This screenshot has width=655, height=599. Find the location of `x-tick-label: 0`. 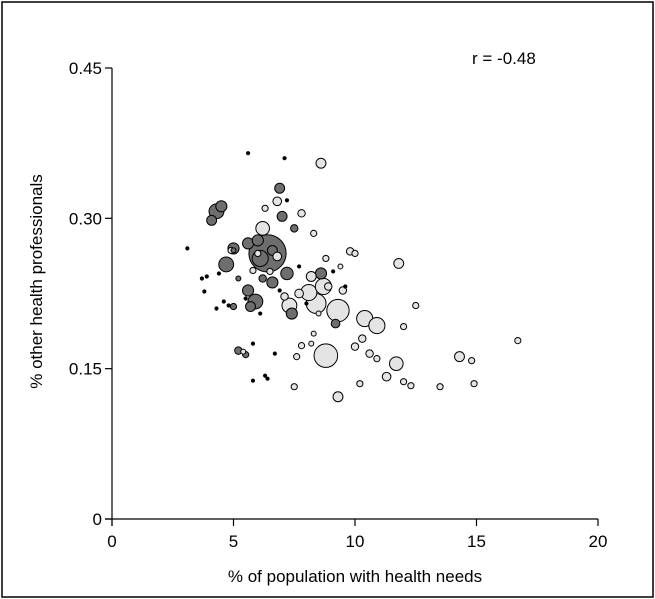

x-tick-label: 0 is located at coordinates (111, 541).